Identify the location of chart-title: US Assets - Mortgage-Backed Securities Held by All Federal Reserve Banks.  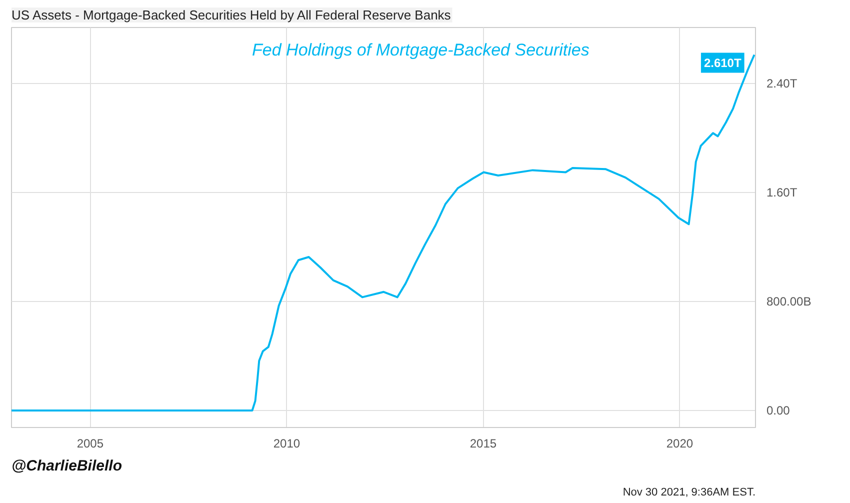
(232, 15).